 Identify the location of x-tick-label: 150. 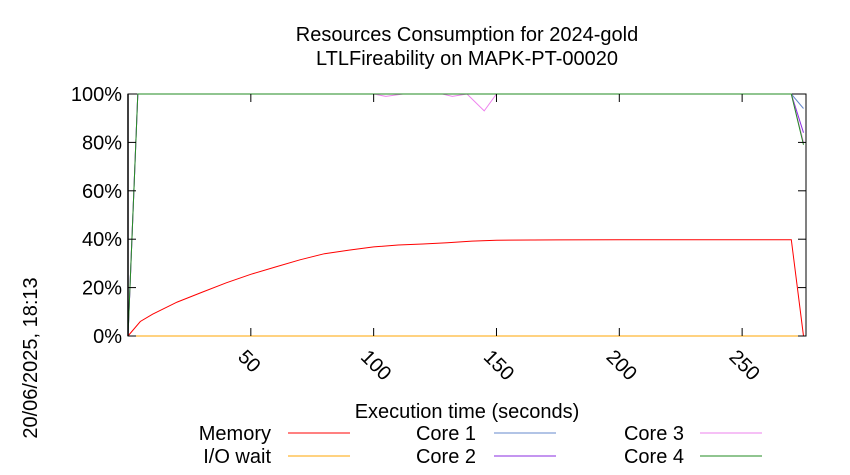
(498, 365).